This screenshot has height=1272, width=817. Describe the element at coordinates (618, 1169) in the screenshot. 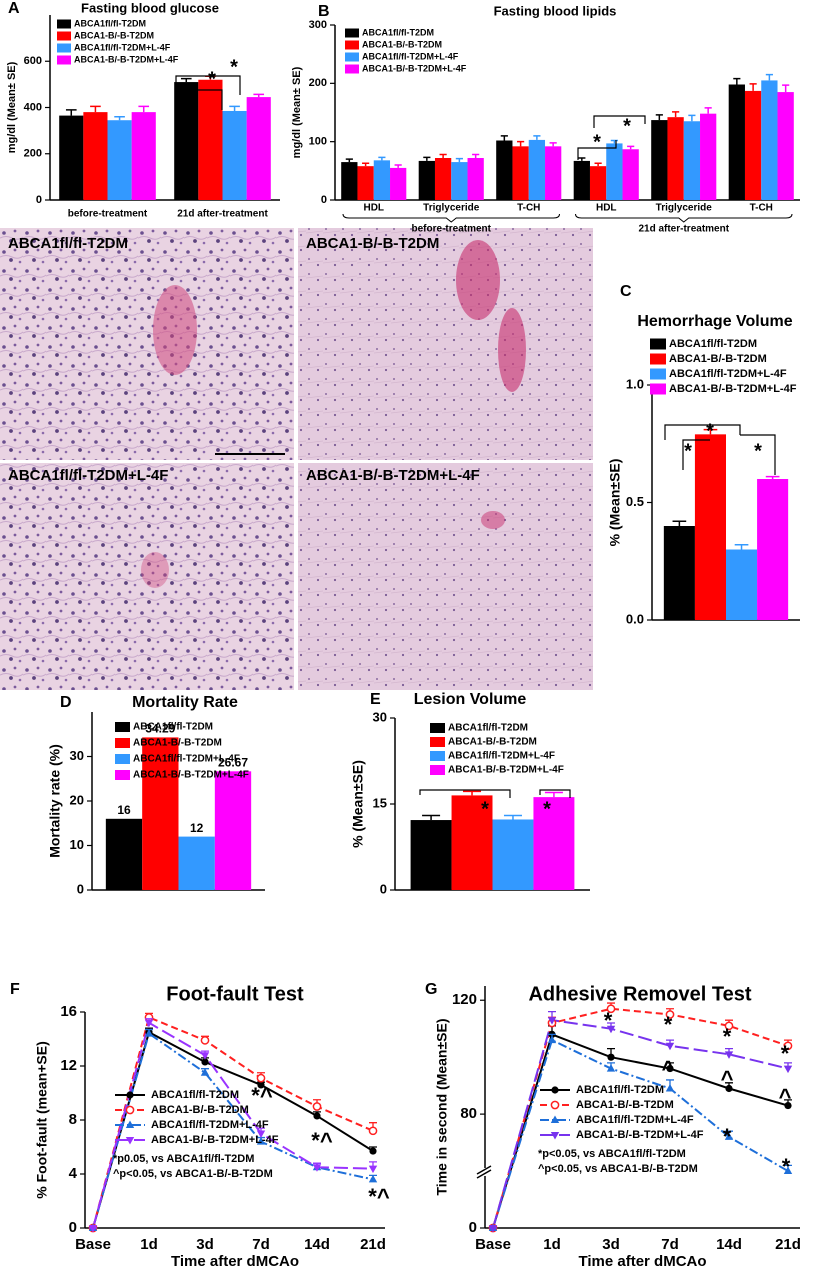

I see `note: ^p<0.05, vs ABCA1-B/-B-T2DM` at that location.